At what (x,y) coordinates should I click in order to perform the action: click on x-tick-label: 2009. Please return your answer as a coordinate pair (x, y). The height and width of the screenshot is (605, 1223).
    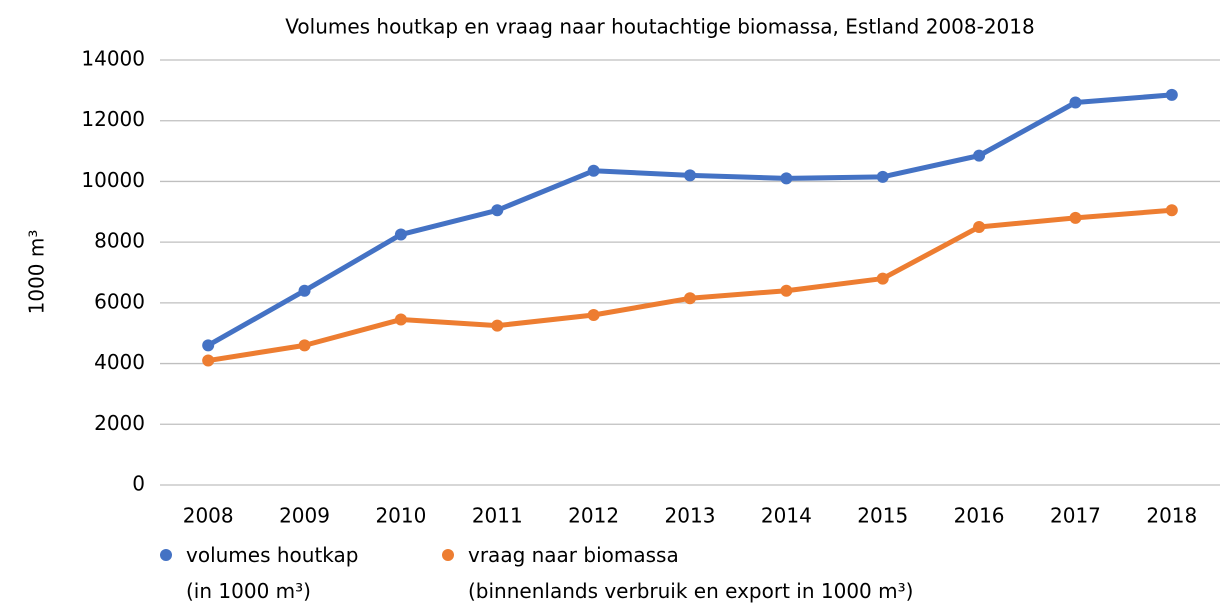
    Looking at the image, I should click on (304, 516).